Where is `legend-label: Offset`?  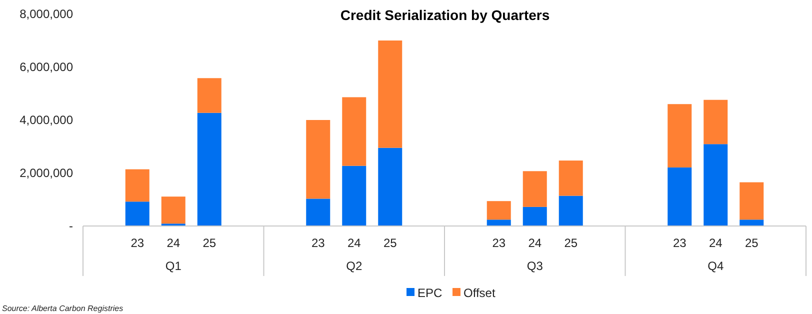
legend-label: Offset is located at coordinates (480, 293).